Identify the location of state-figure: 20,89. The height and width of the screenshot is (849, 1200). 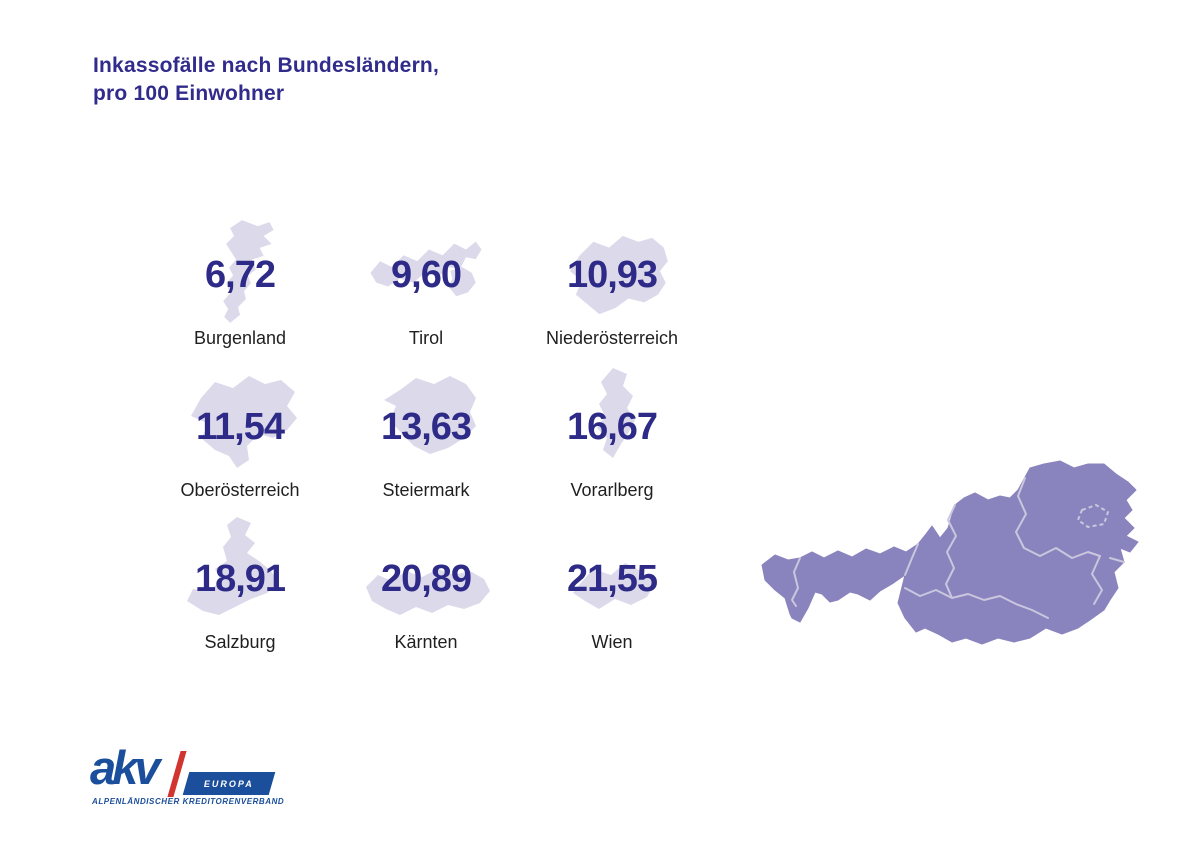
(426, 570).